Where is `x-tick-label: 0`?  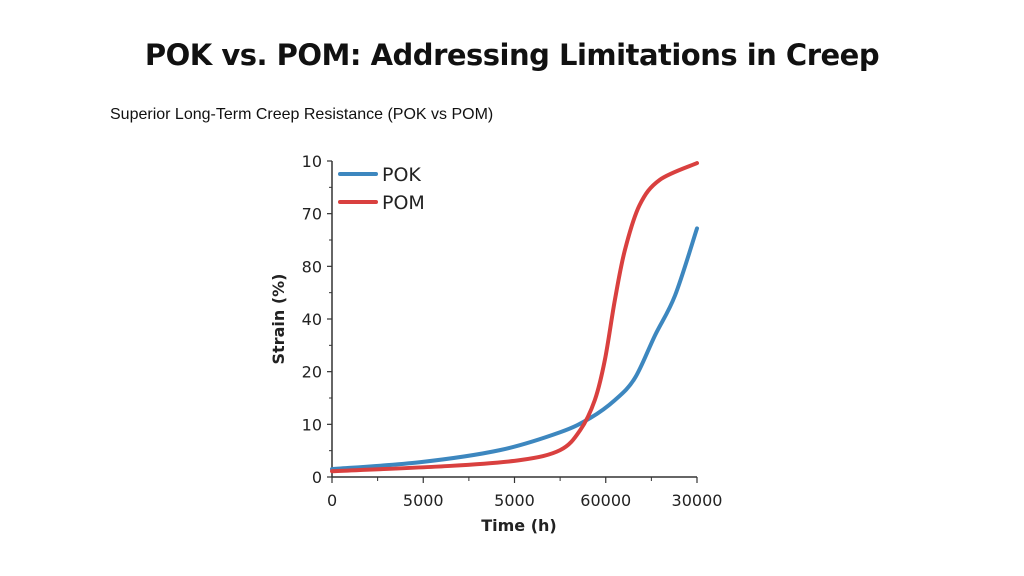
x-tick-label: 0 is located at coordinates (332, 500).